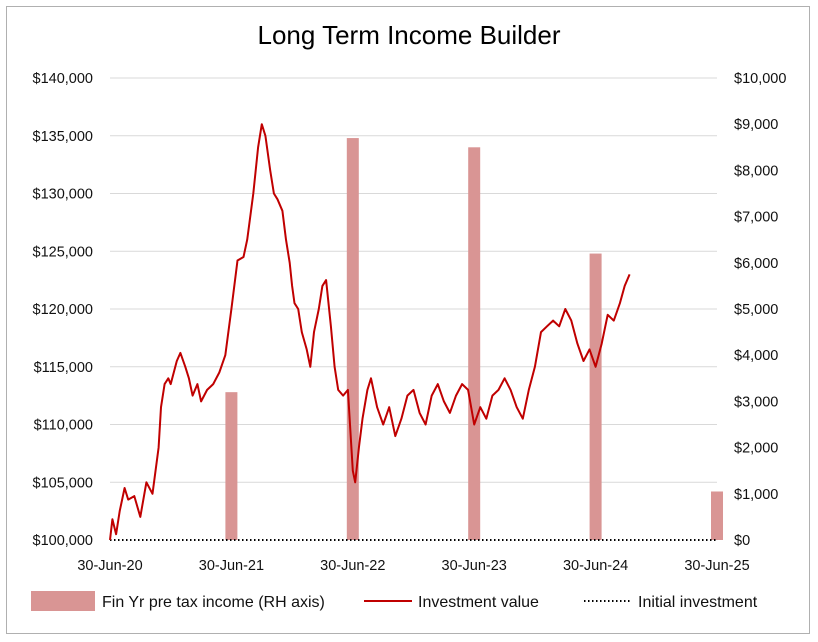  I want to click on x-axis-tick-label: 30-Jun-25, so click(716, 566).